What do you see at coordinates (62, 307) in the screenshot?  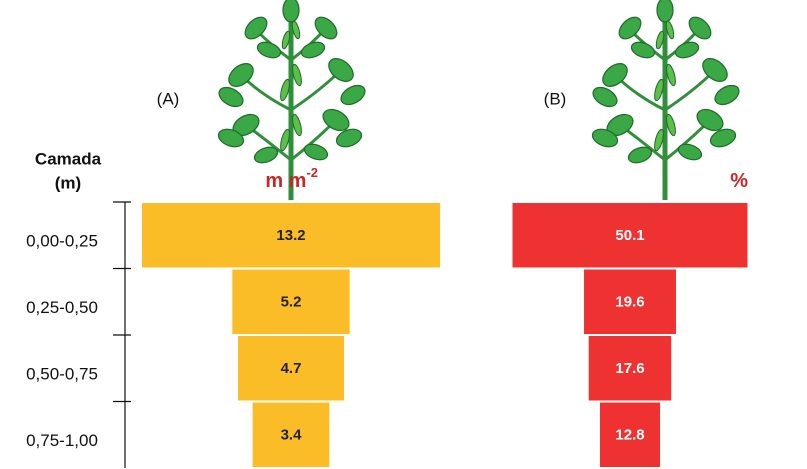 I see `y-tick-label: 0,25-0,50` at bounding box center [62, 307].